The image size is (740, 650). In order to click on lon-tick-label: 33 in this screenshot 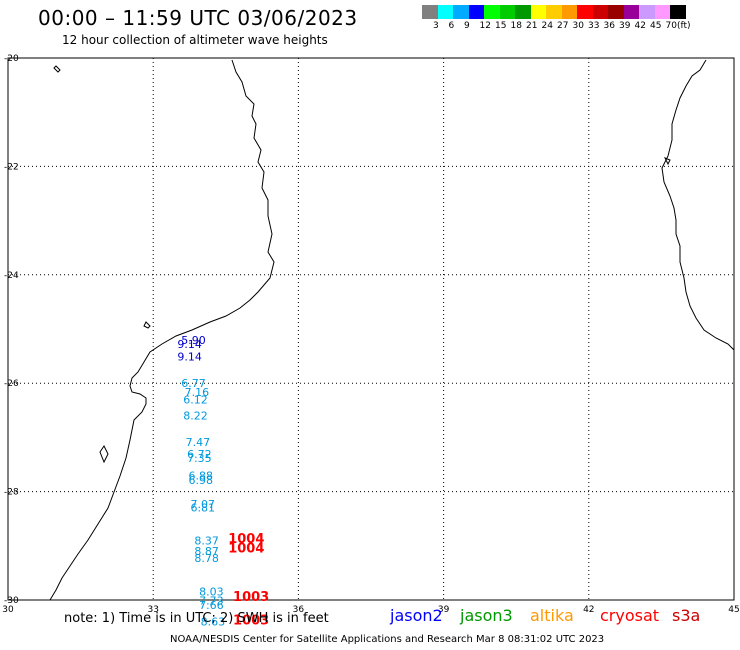, I will do `click(152, 610)`.